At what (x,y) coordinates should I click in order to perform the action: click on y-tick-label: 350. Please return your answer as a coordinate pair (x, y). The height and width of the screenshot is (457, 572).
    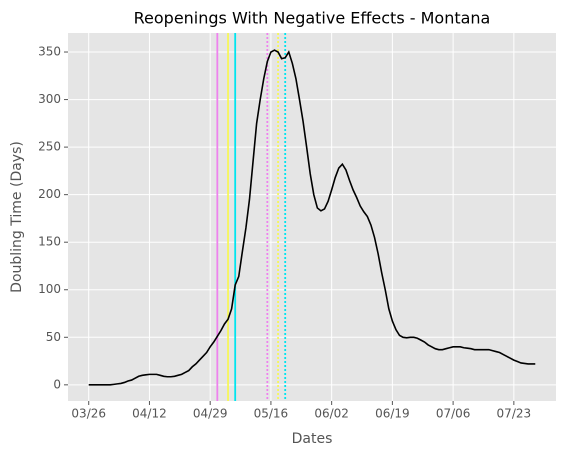
    Looking at the image, I should click on (49, 52).